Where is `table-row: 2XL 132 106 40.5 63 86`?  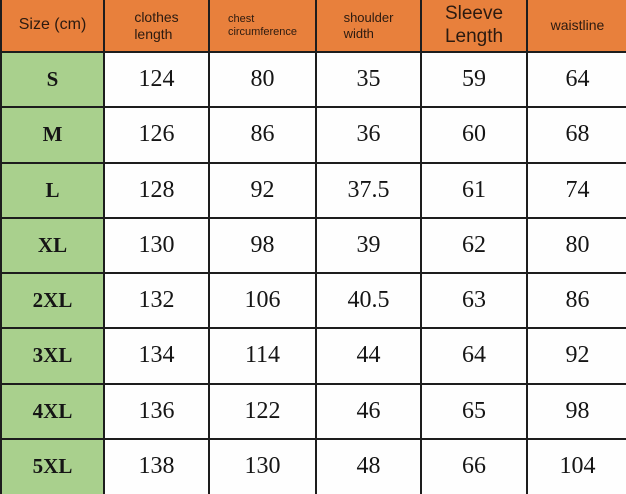
table-row: 2XL 132 106 40.5 63 86 is located at coordinates (313, 300).